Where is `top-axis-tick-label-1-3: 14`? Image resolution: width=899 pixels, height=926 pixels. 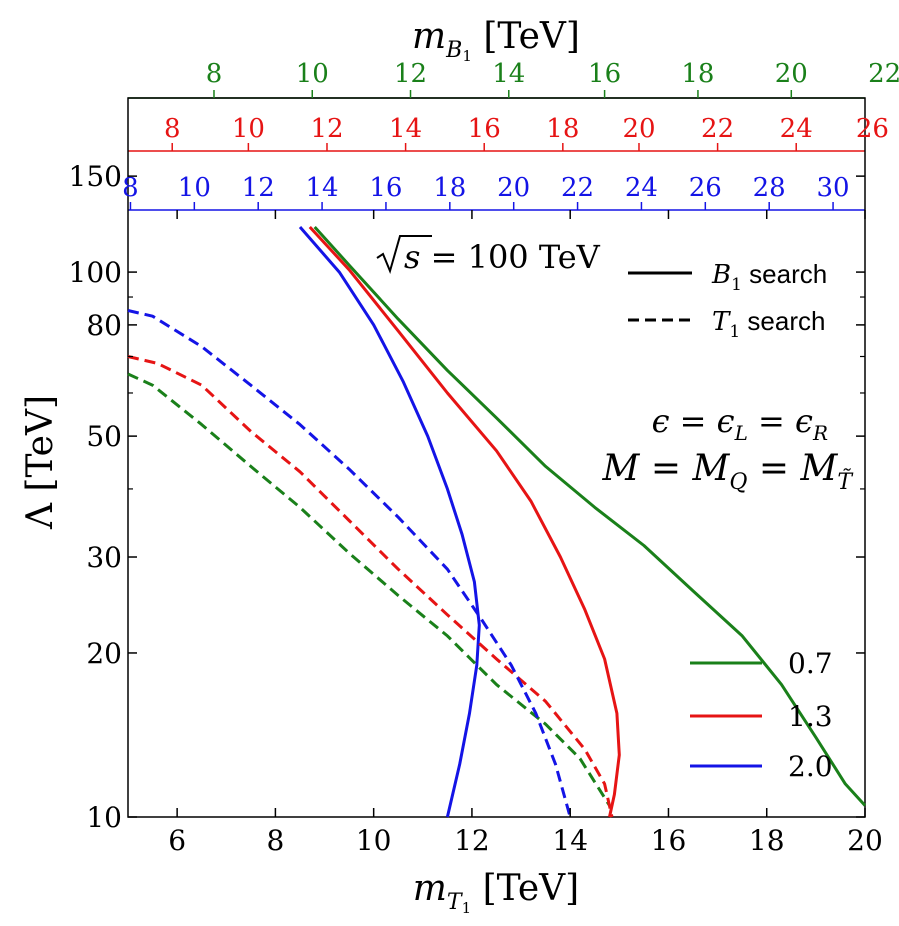 top-axis-tick-label-1-3: 14 is located at coordinates (405, 129).